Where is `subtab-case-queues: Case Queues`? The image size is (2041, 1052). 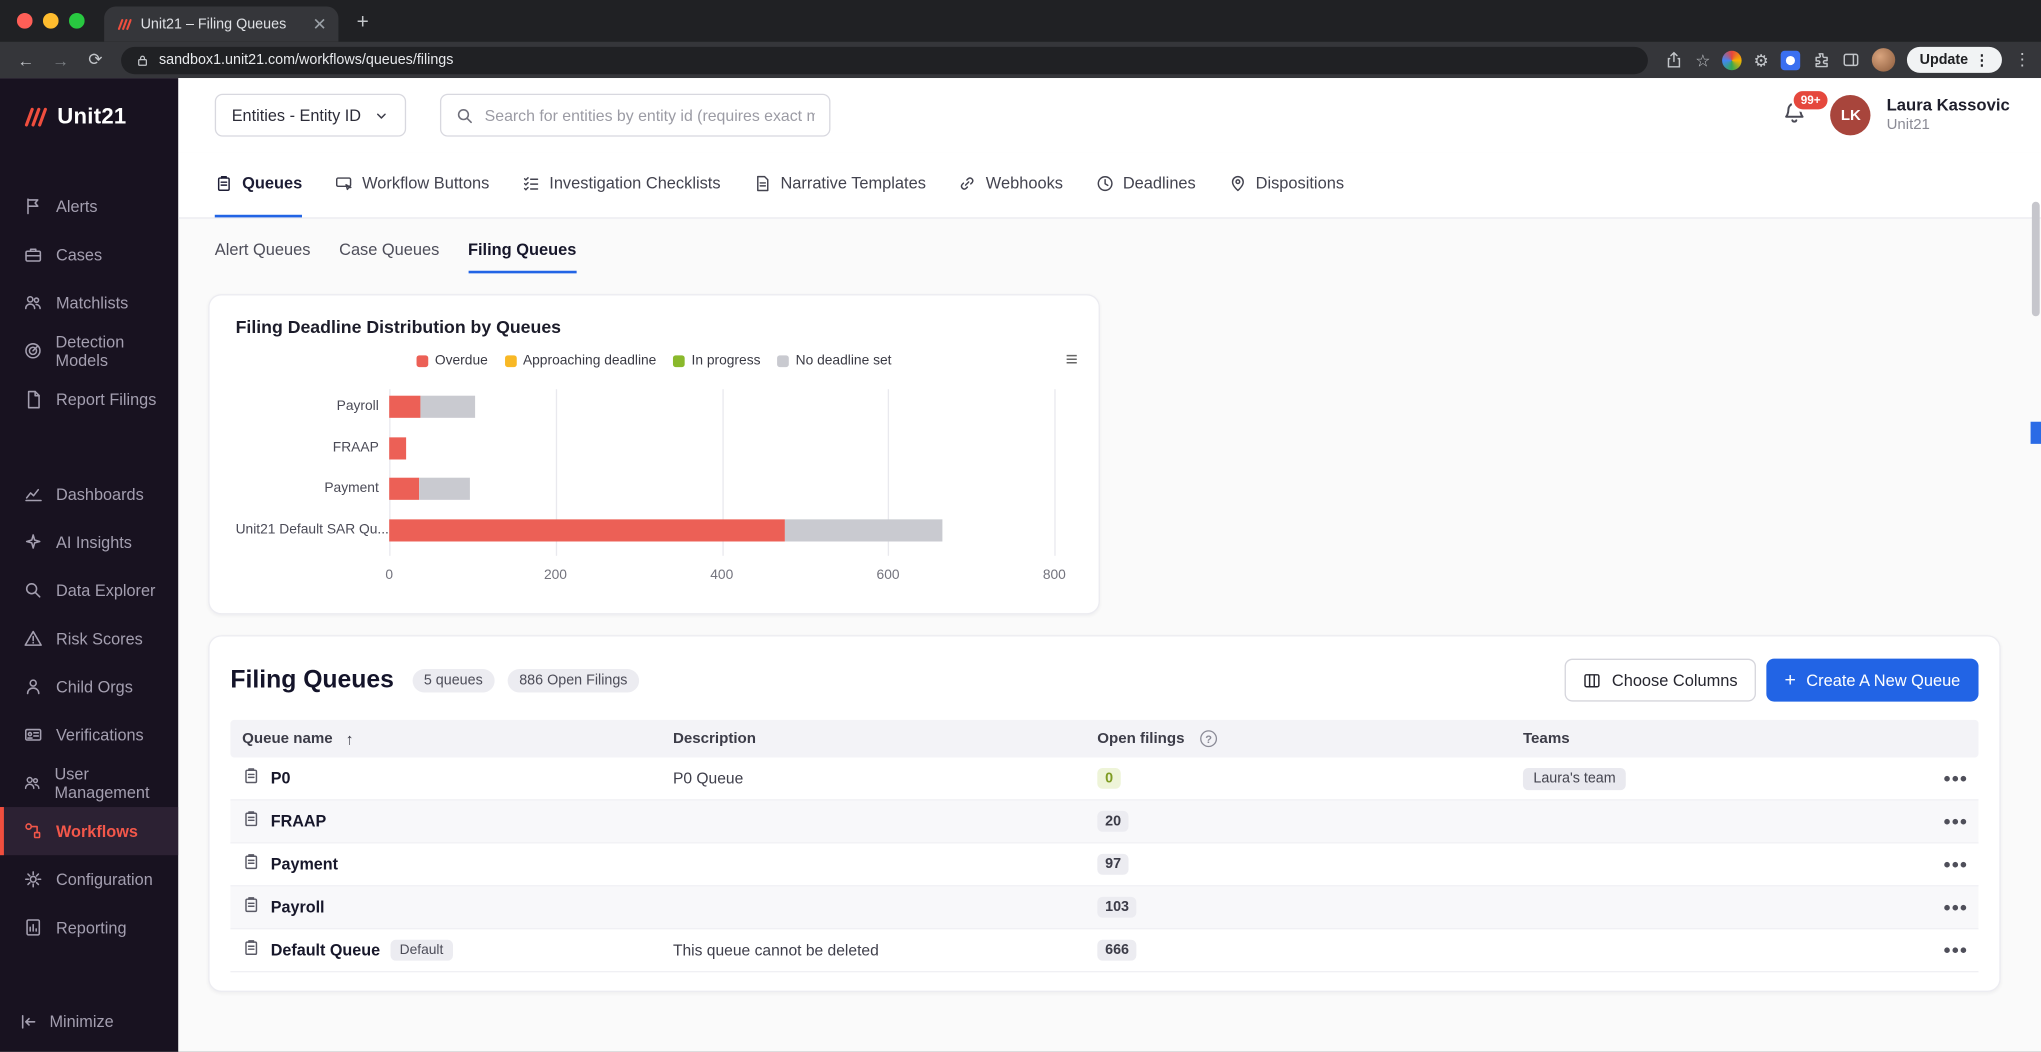 subtab-case-queues: Case Queues is located at coordinates (389, 257).